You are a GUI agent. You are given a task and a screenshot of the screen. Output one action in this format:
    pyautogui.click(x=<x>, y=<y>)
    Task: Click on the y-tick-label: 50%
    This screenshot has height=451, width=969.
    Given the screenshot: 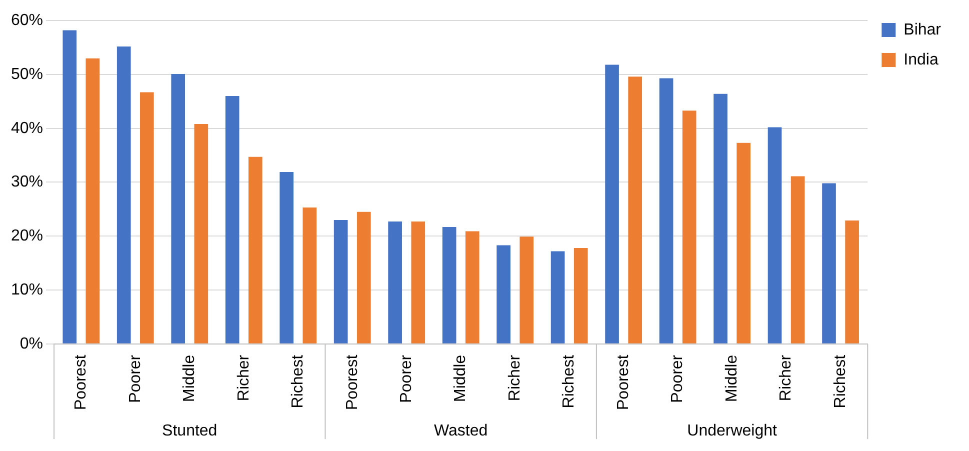 What is the action you would take?
    pyautogui.click(x=27, y=74)
    